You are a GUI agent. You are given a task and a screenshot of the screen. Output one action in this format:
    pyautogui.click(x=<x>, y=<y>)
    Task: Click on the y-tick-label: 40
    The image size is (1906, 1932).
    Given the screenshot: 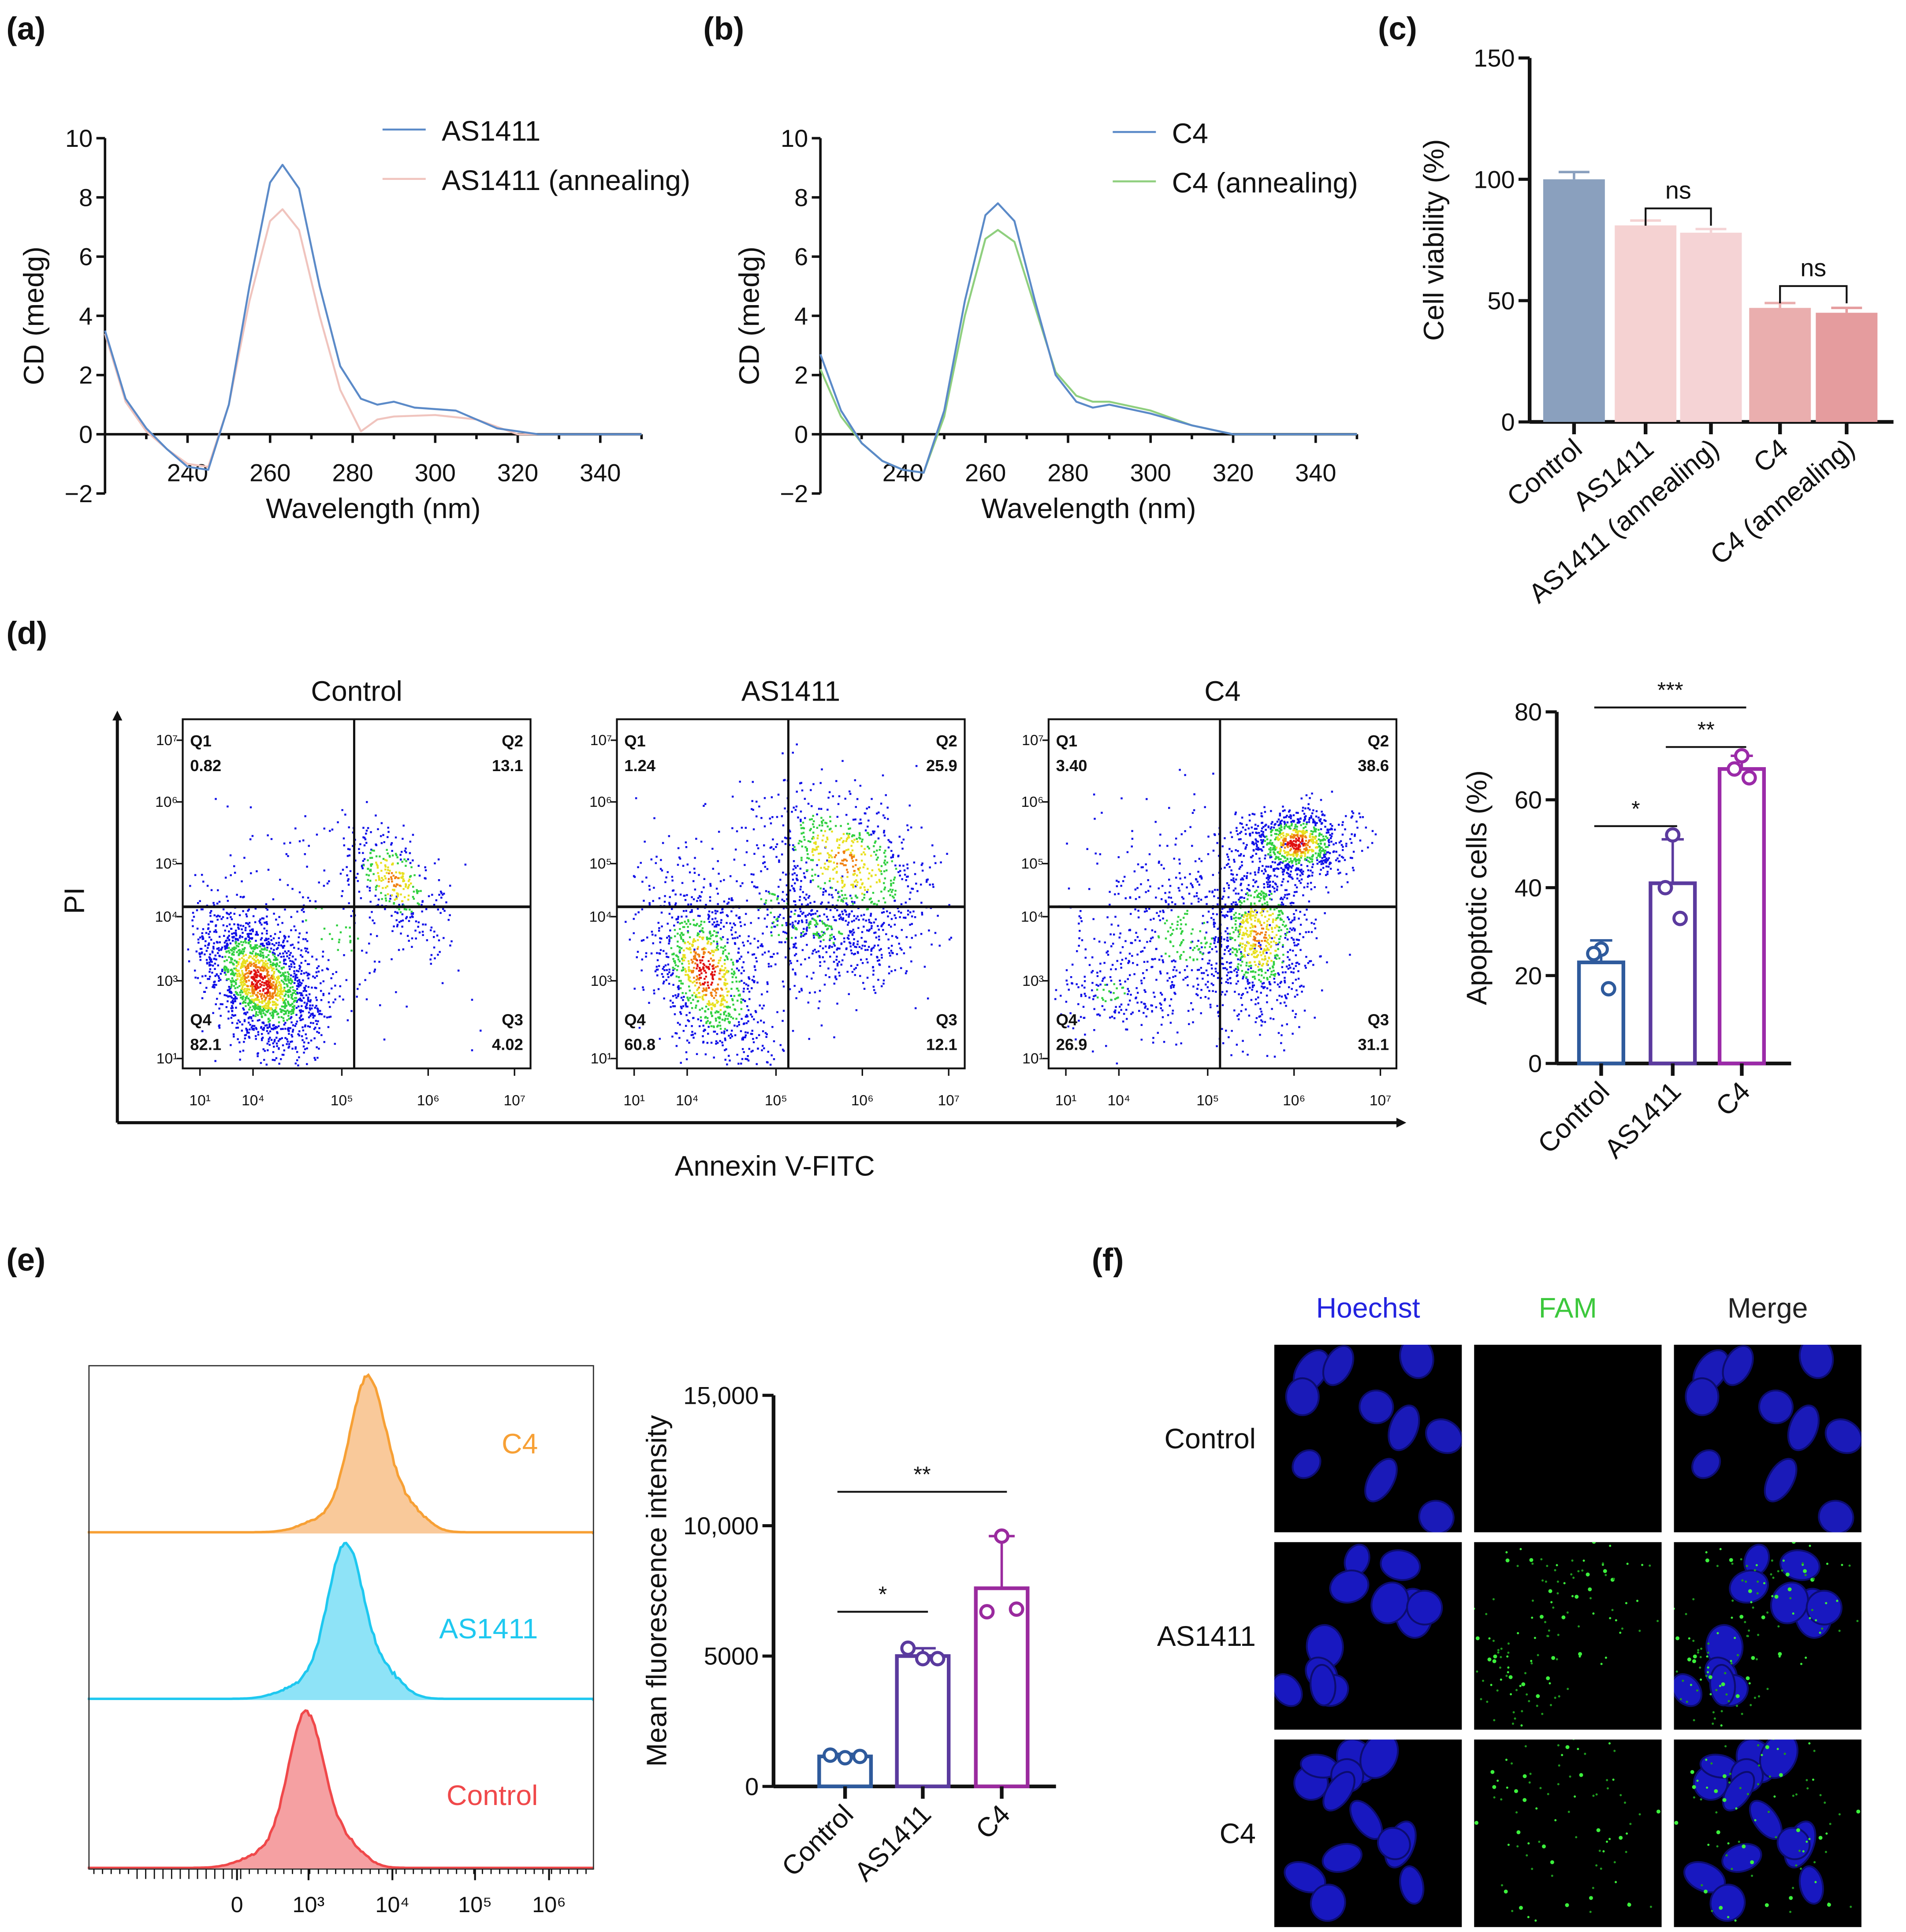 What is the action you would take?
    pyautogui.click(x=1528, y=888)
    